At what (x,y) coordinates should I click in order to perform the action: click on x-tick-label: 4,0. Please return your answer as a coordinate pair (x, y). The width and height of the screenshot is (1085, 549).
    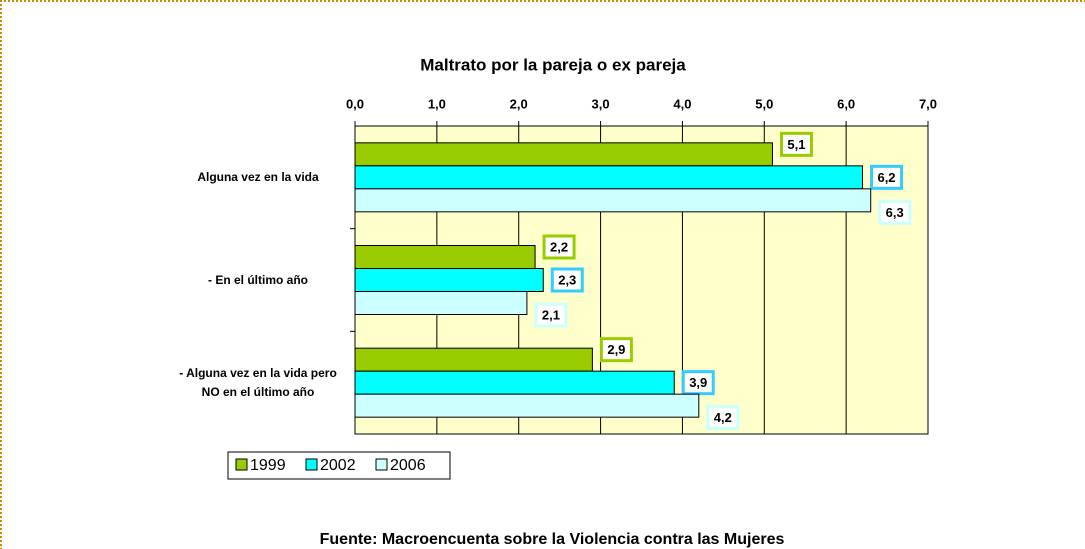
    Looking at the image, I should click on (682, 103).